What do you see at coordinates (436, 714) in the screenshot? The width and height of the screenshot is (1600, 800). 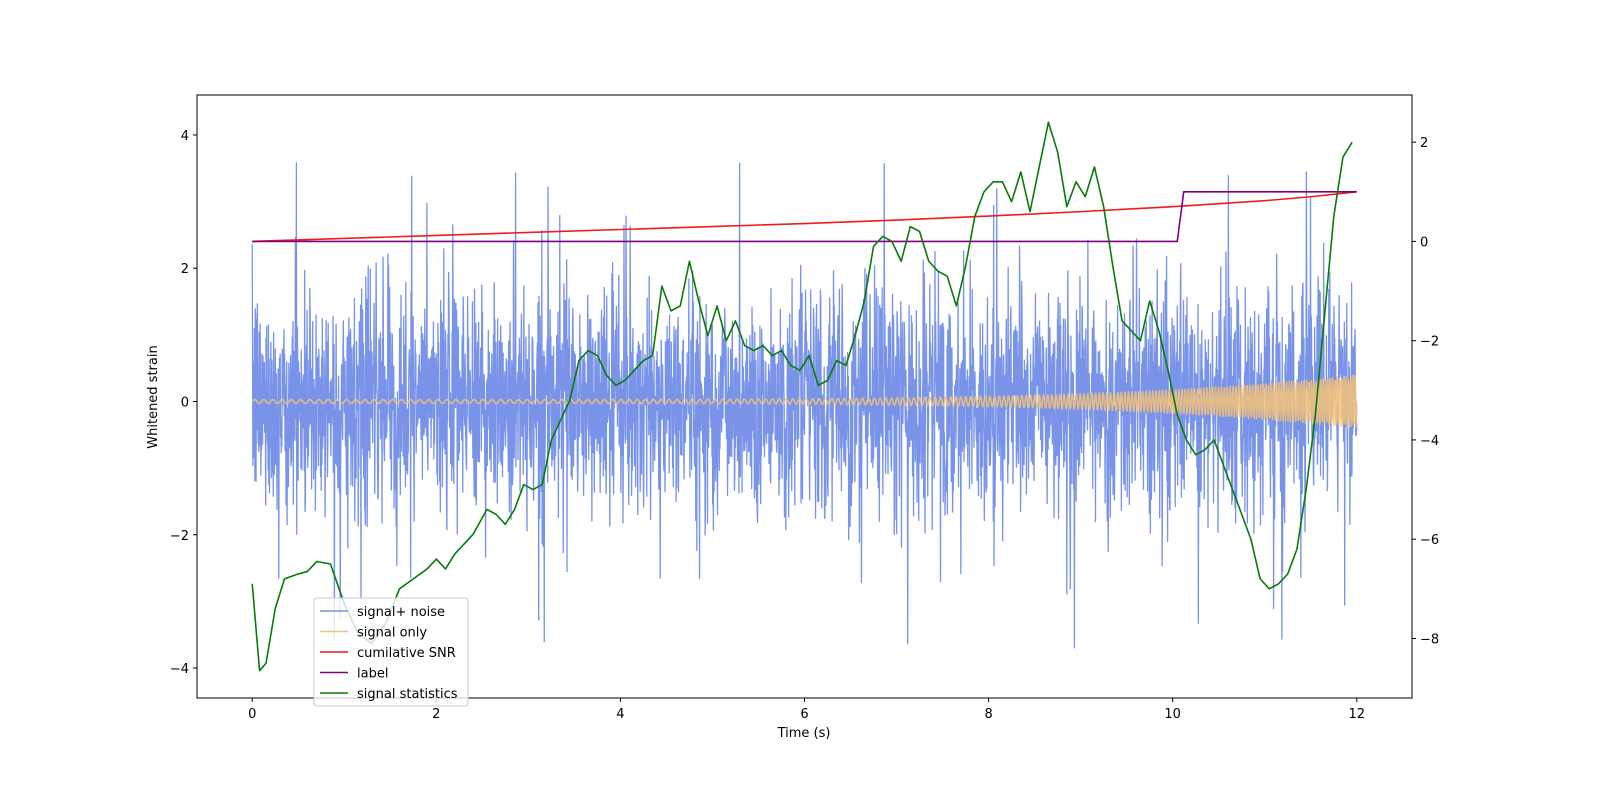 I see `x-tick-label: 2` at bounding box center [436, 714].